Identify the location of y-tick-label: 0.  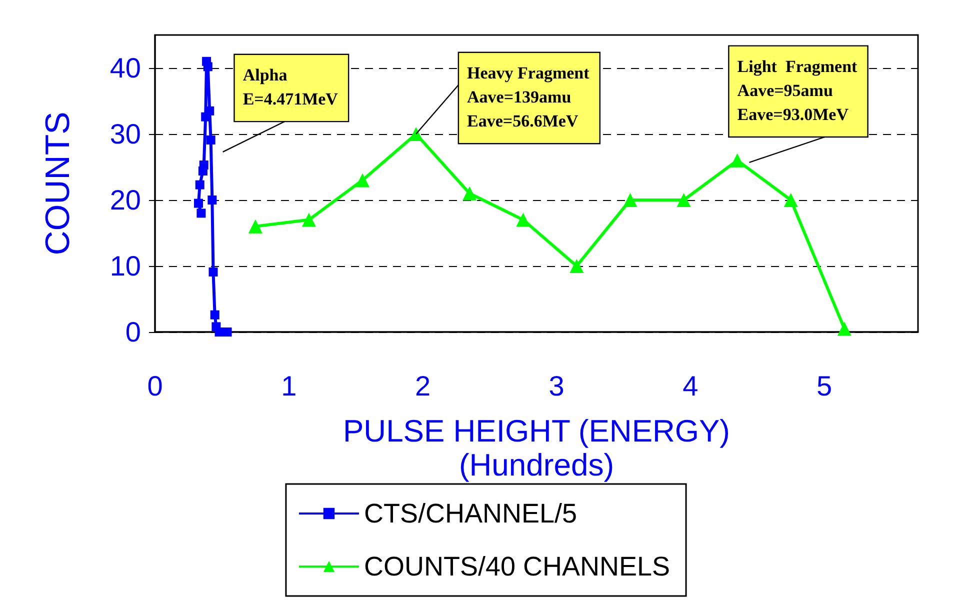
(133, 332).